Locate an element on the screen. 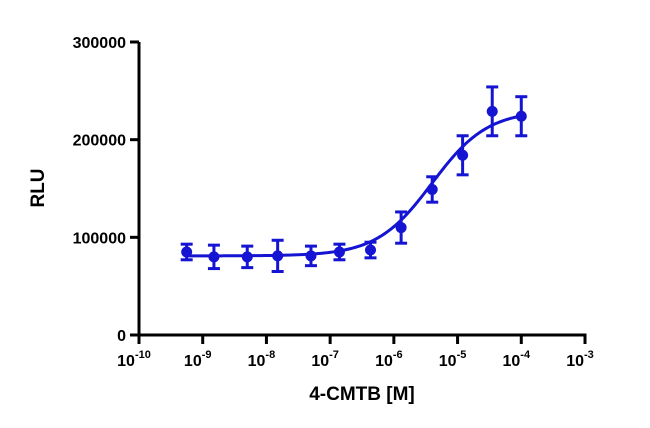  x-tick-label: 10⁻⁴ is located at coordinates (516, 359).